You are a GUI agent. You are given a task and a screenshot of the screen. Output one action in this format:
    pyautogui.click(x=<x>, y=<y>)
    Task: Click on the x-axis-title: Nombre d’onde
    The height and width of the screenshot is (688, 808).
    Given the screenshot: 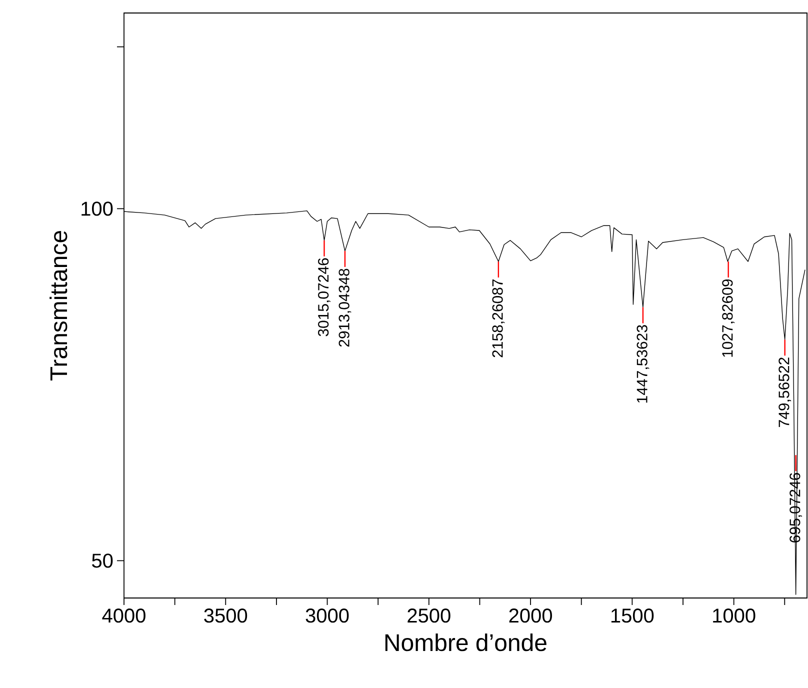 What is the action you would take?
    pyautogui.click(x=465, y=643)
    